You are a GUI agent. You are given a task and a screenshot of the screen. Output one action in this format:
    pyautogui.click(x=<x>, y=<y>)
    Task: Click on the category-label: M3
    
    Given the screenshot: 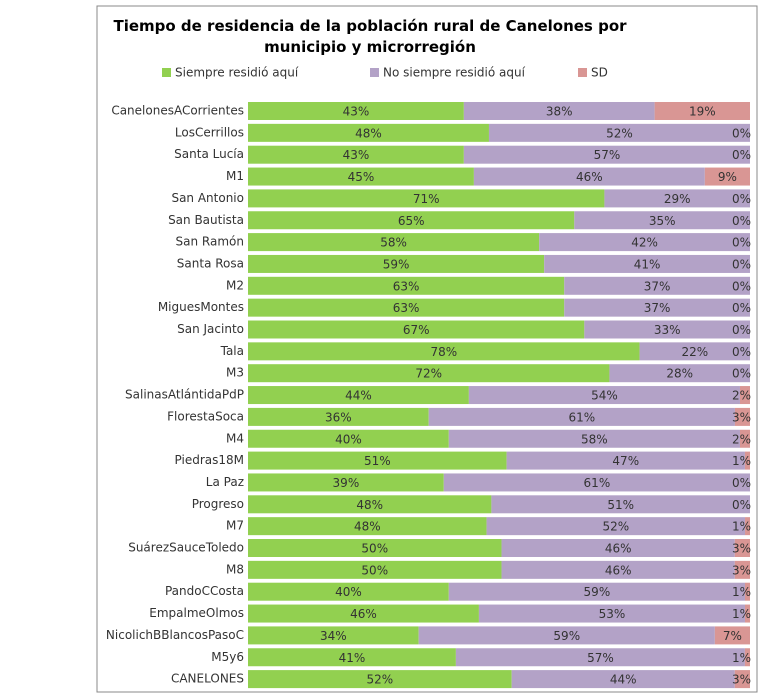 What is the action you would take?
    pyautogui.click(x=235, y=373)
    